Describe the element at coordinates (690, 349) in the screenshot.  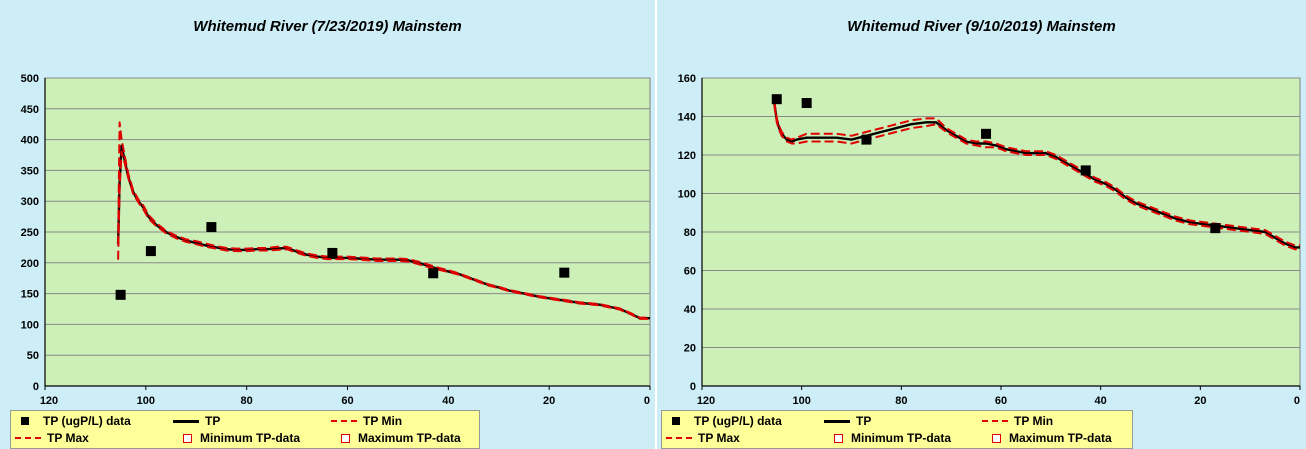
I see `y-tick-label: 20` at that location.